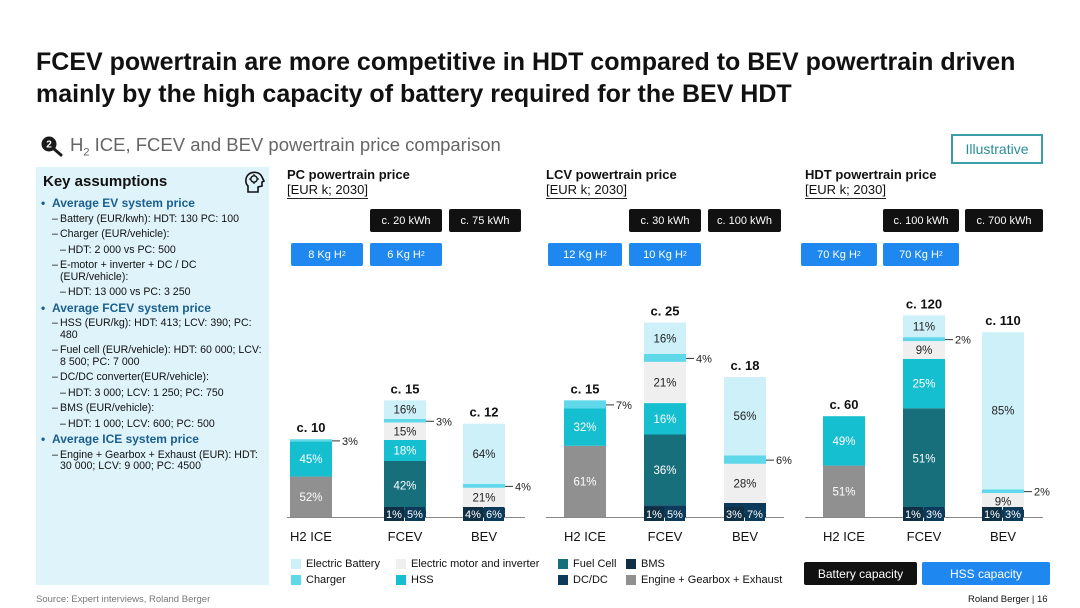 This screenshot has height=608, width=1080. What do you see at coordinates (924, 536) in the screenshot?
I see `category-label: FCEV` at bounding box center [924, 536].